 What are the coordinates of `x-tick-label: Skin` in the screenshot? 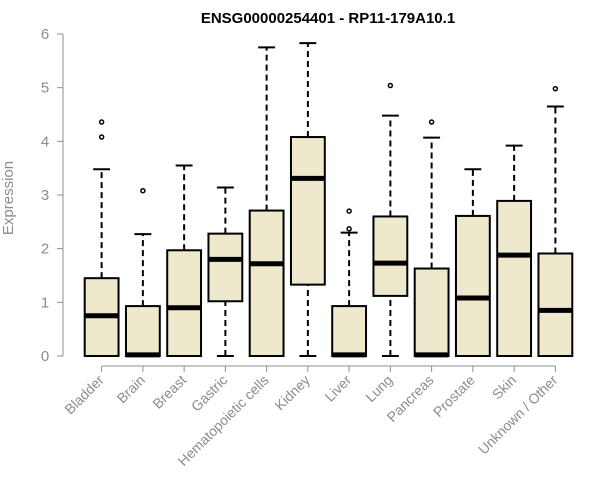 It's located at (504, 387).